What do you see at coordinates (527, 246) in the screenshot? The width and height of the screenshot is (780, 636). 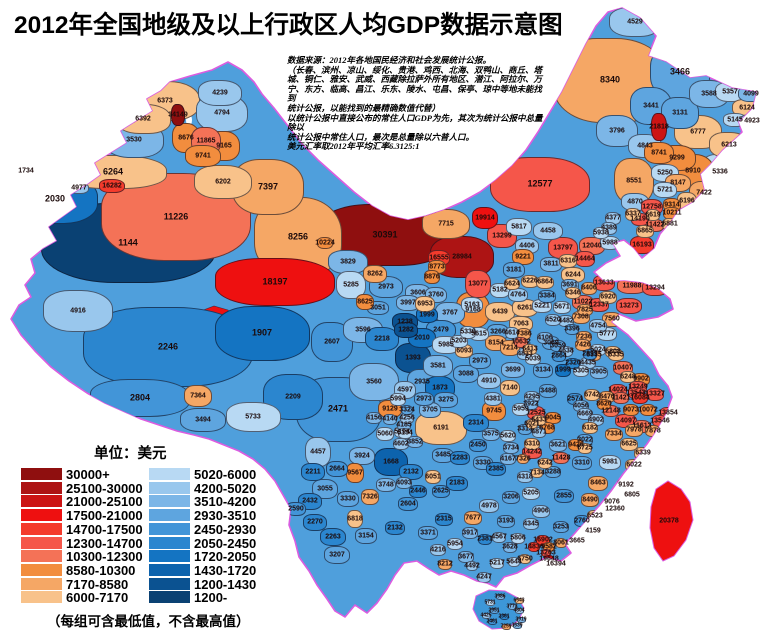 I see `region-value-label: 4406` at bounding box center [527, 246].